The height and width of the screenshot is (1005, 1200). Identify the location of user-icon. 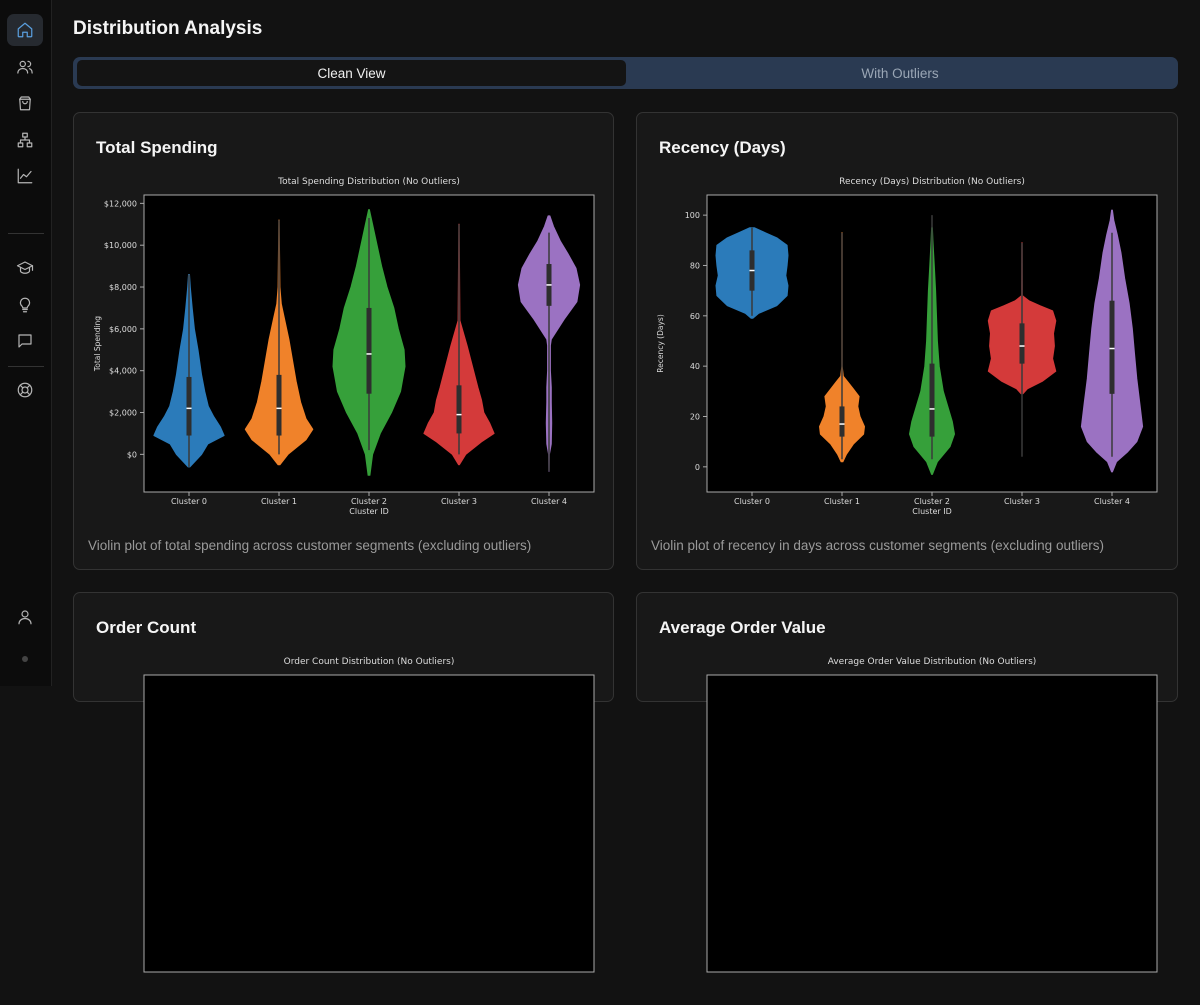
(25, 617).